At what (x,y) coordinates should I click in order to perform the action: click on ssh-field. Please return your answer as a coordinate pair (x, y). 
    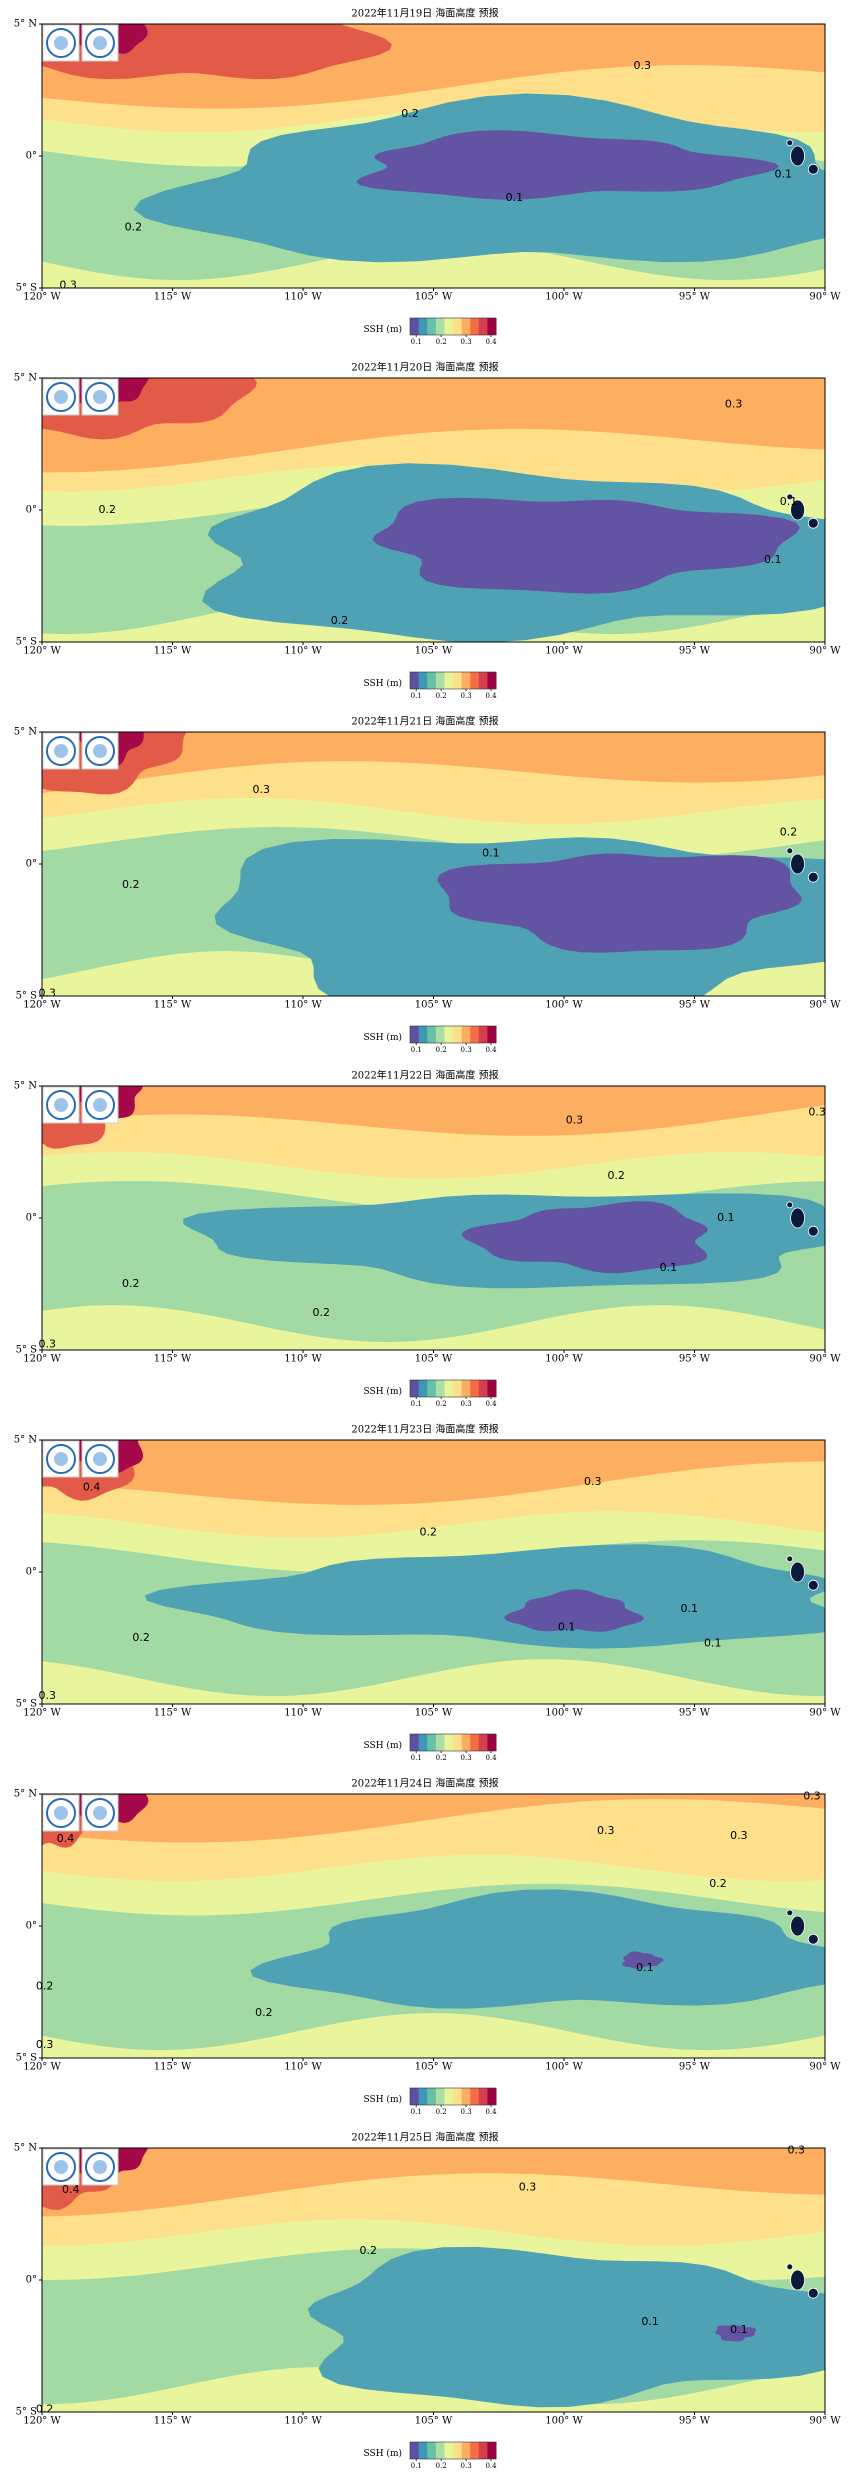
    Looking at the image, I should click on (433, 2280).